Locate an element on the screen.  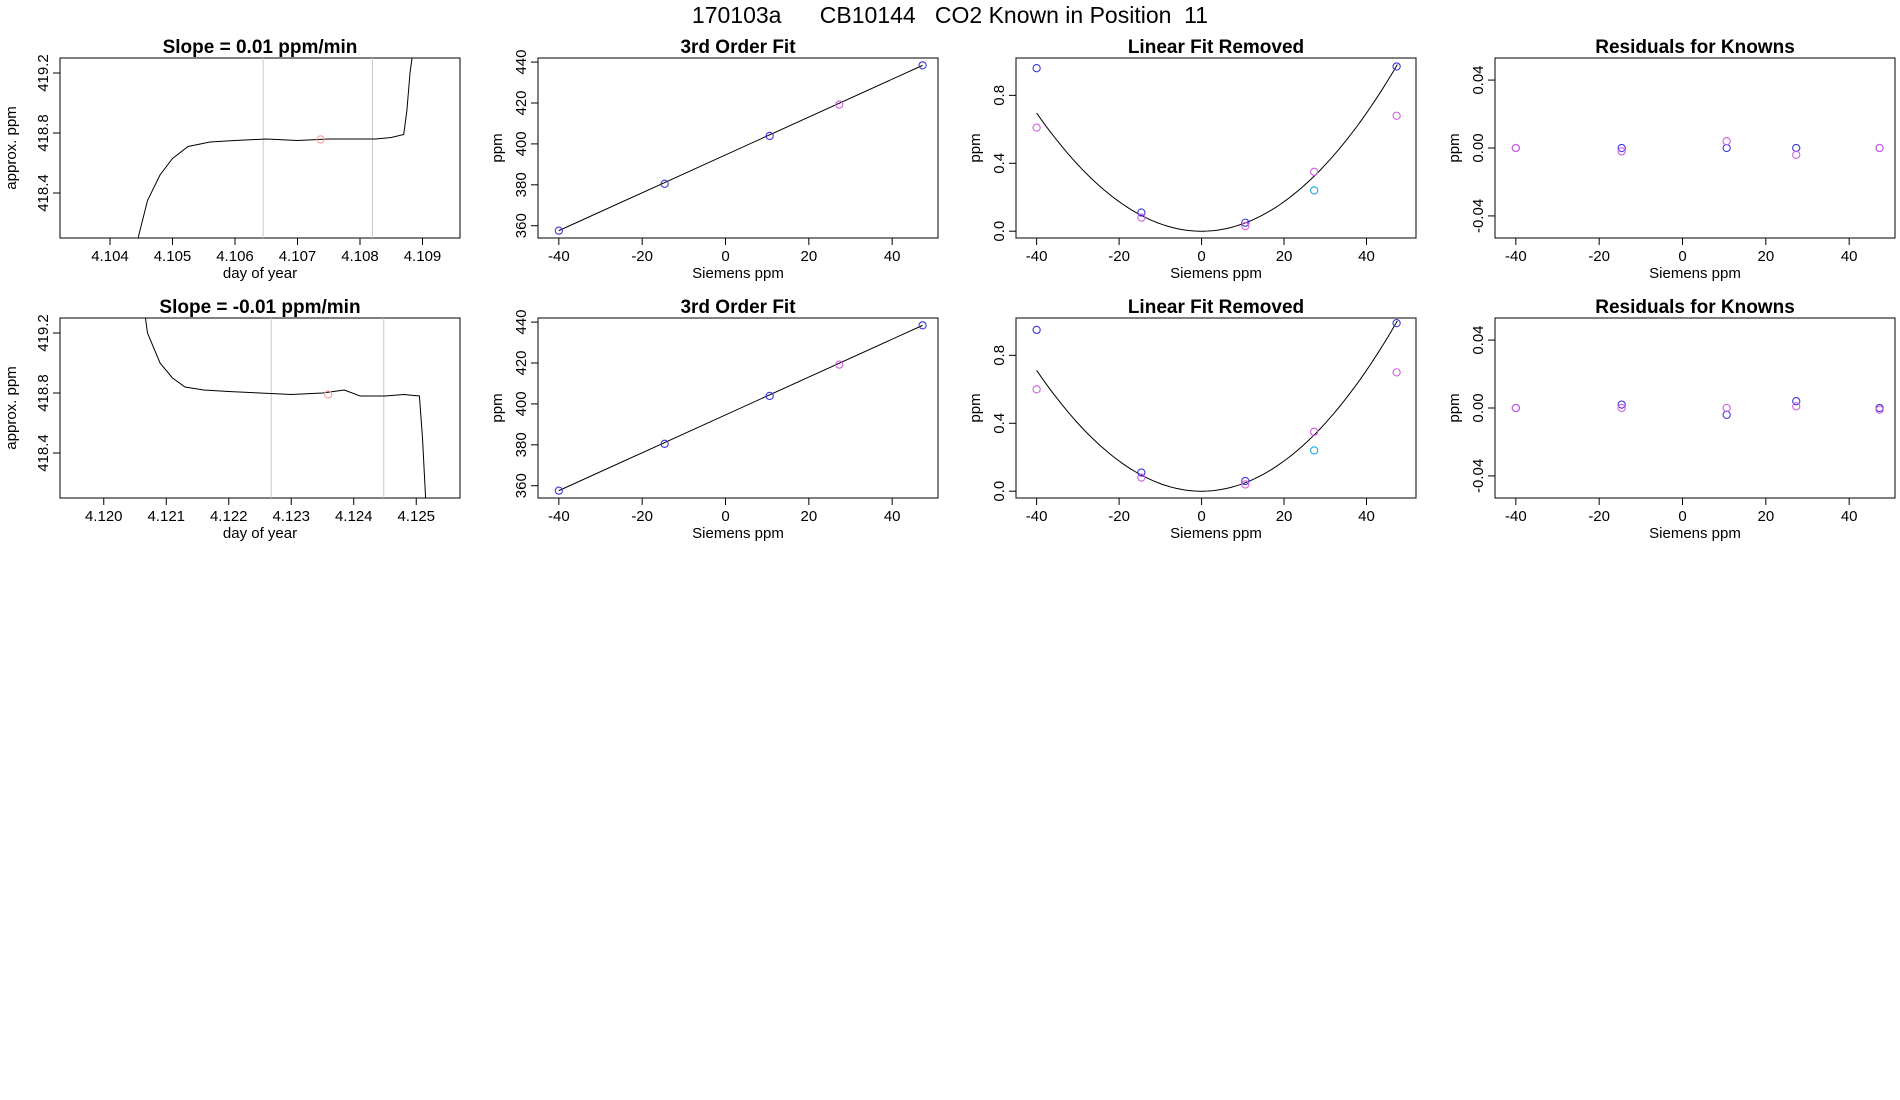
x-axis-label: day of year is located at coordinates (260, 533).